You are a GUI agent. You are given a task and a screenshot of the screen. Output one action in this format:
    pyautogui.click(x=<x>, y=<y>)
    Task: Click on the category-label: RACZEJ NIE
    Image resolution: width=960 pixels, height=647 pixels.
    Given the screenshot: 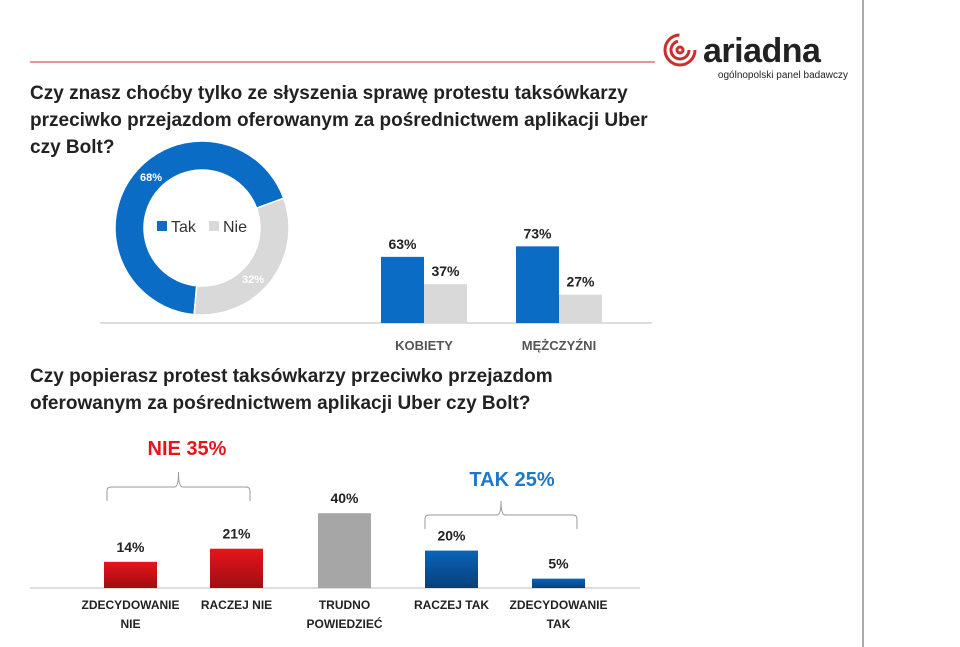 What is the action you would take?
    pyautogui.click(x=236, y=605)
    